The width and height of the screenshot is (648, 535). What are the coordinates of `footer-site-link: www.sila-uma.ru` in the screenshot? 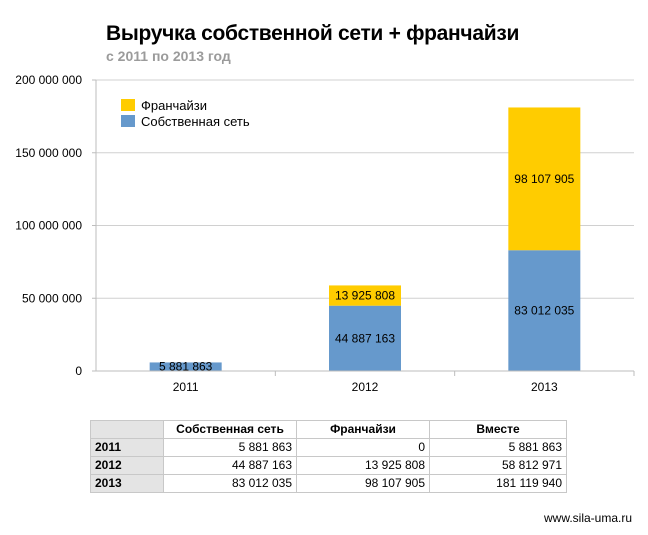 It's located at (588, 518).